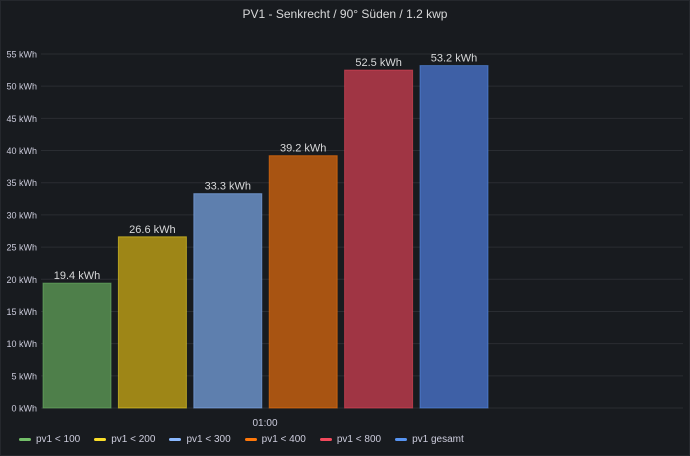 The height and width of the screenshot is (456, 690). I want to click on y-tick-label: 55 kWh, so click(21, 55).